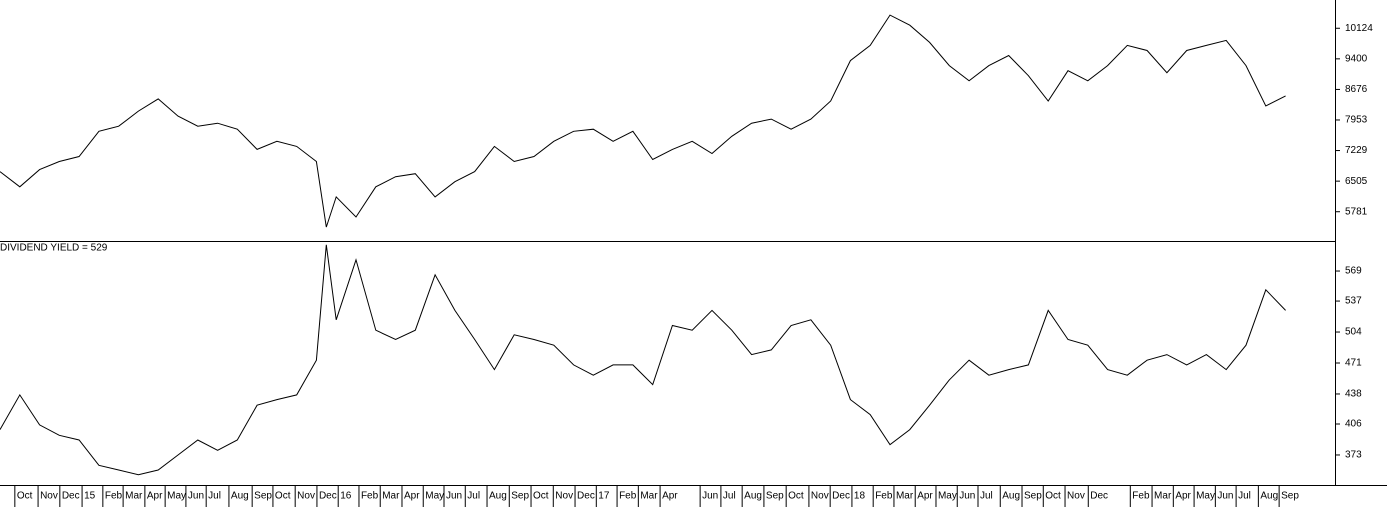  Describe the element at coordinates (1353, 424) in the screenshot. I see `y-tick-label: 406` at that location.